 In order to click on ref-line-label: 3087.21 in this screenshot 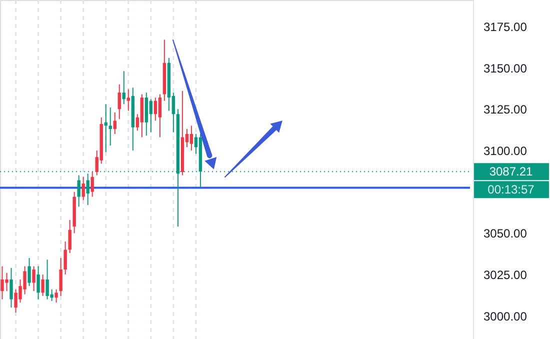, I will do `click(511, 171)`.